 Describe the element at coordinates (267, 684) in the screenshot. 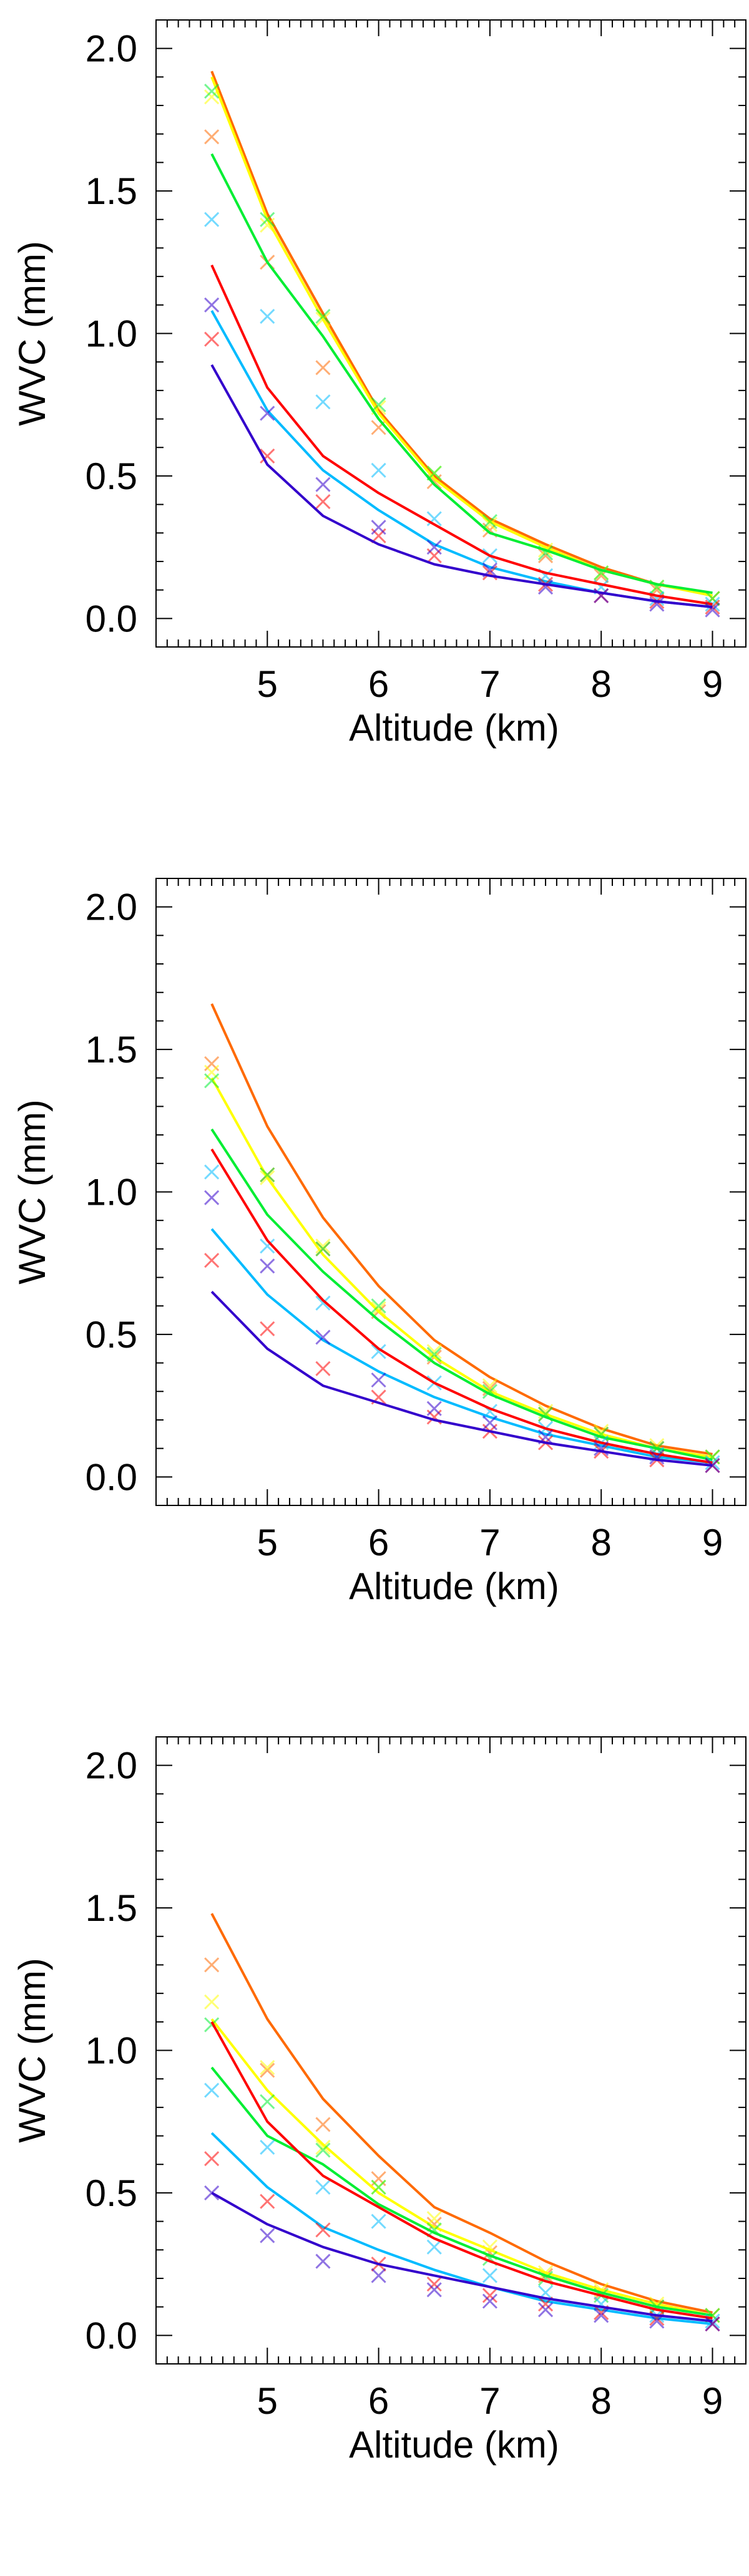

I see `x-tick-label: 5` at that location.